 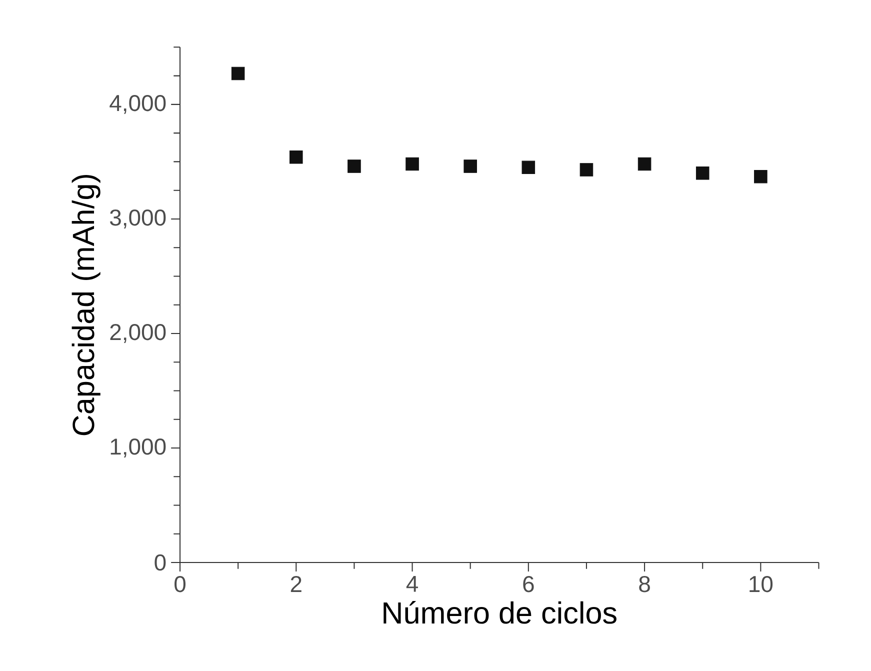 I want to click on x-tick-label: 4, so click(x=412, y=584).